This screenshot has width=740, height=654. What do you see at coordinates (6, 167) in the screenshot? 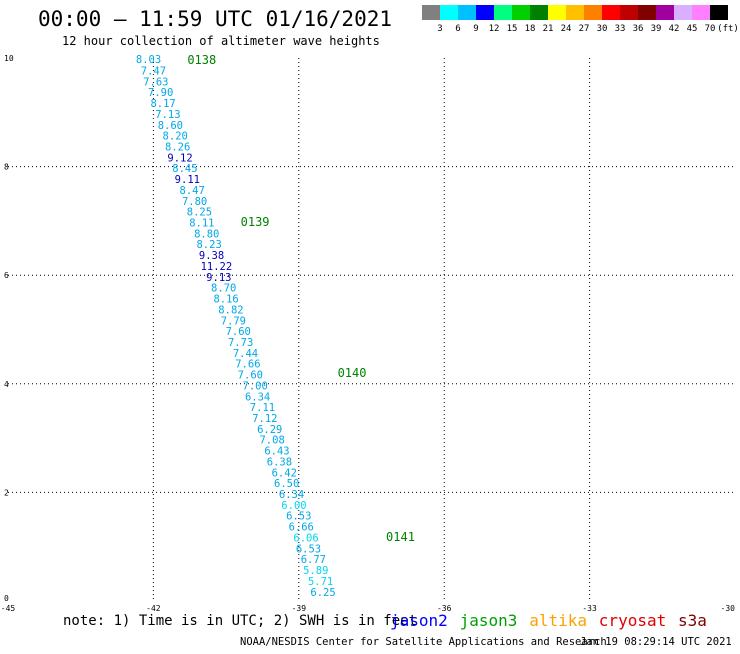
I see `y-tick-label: 8` at bounding box center [6, 167].